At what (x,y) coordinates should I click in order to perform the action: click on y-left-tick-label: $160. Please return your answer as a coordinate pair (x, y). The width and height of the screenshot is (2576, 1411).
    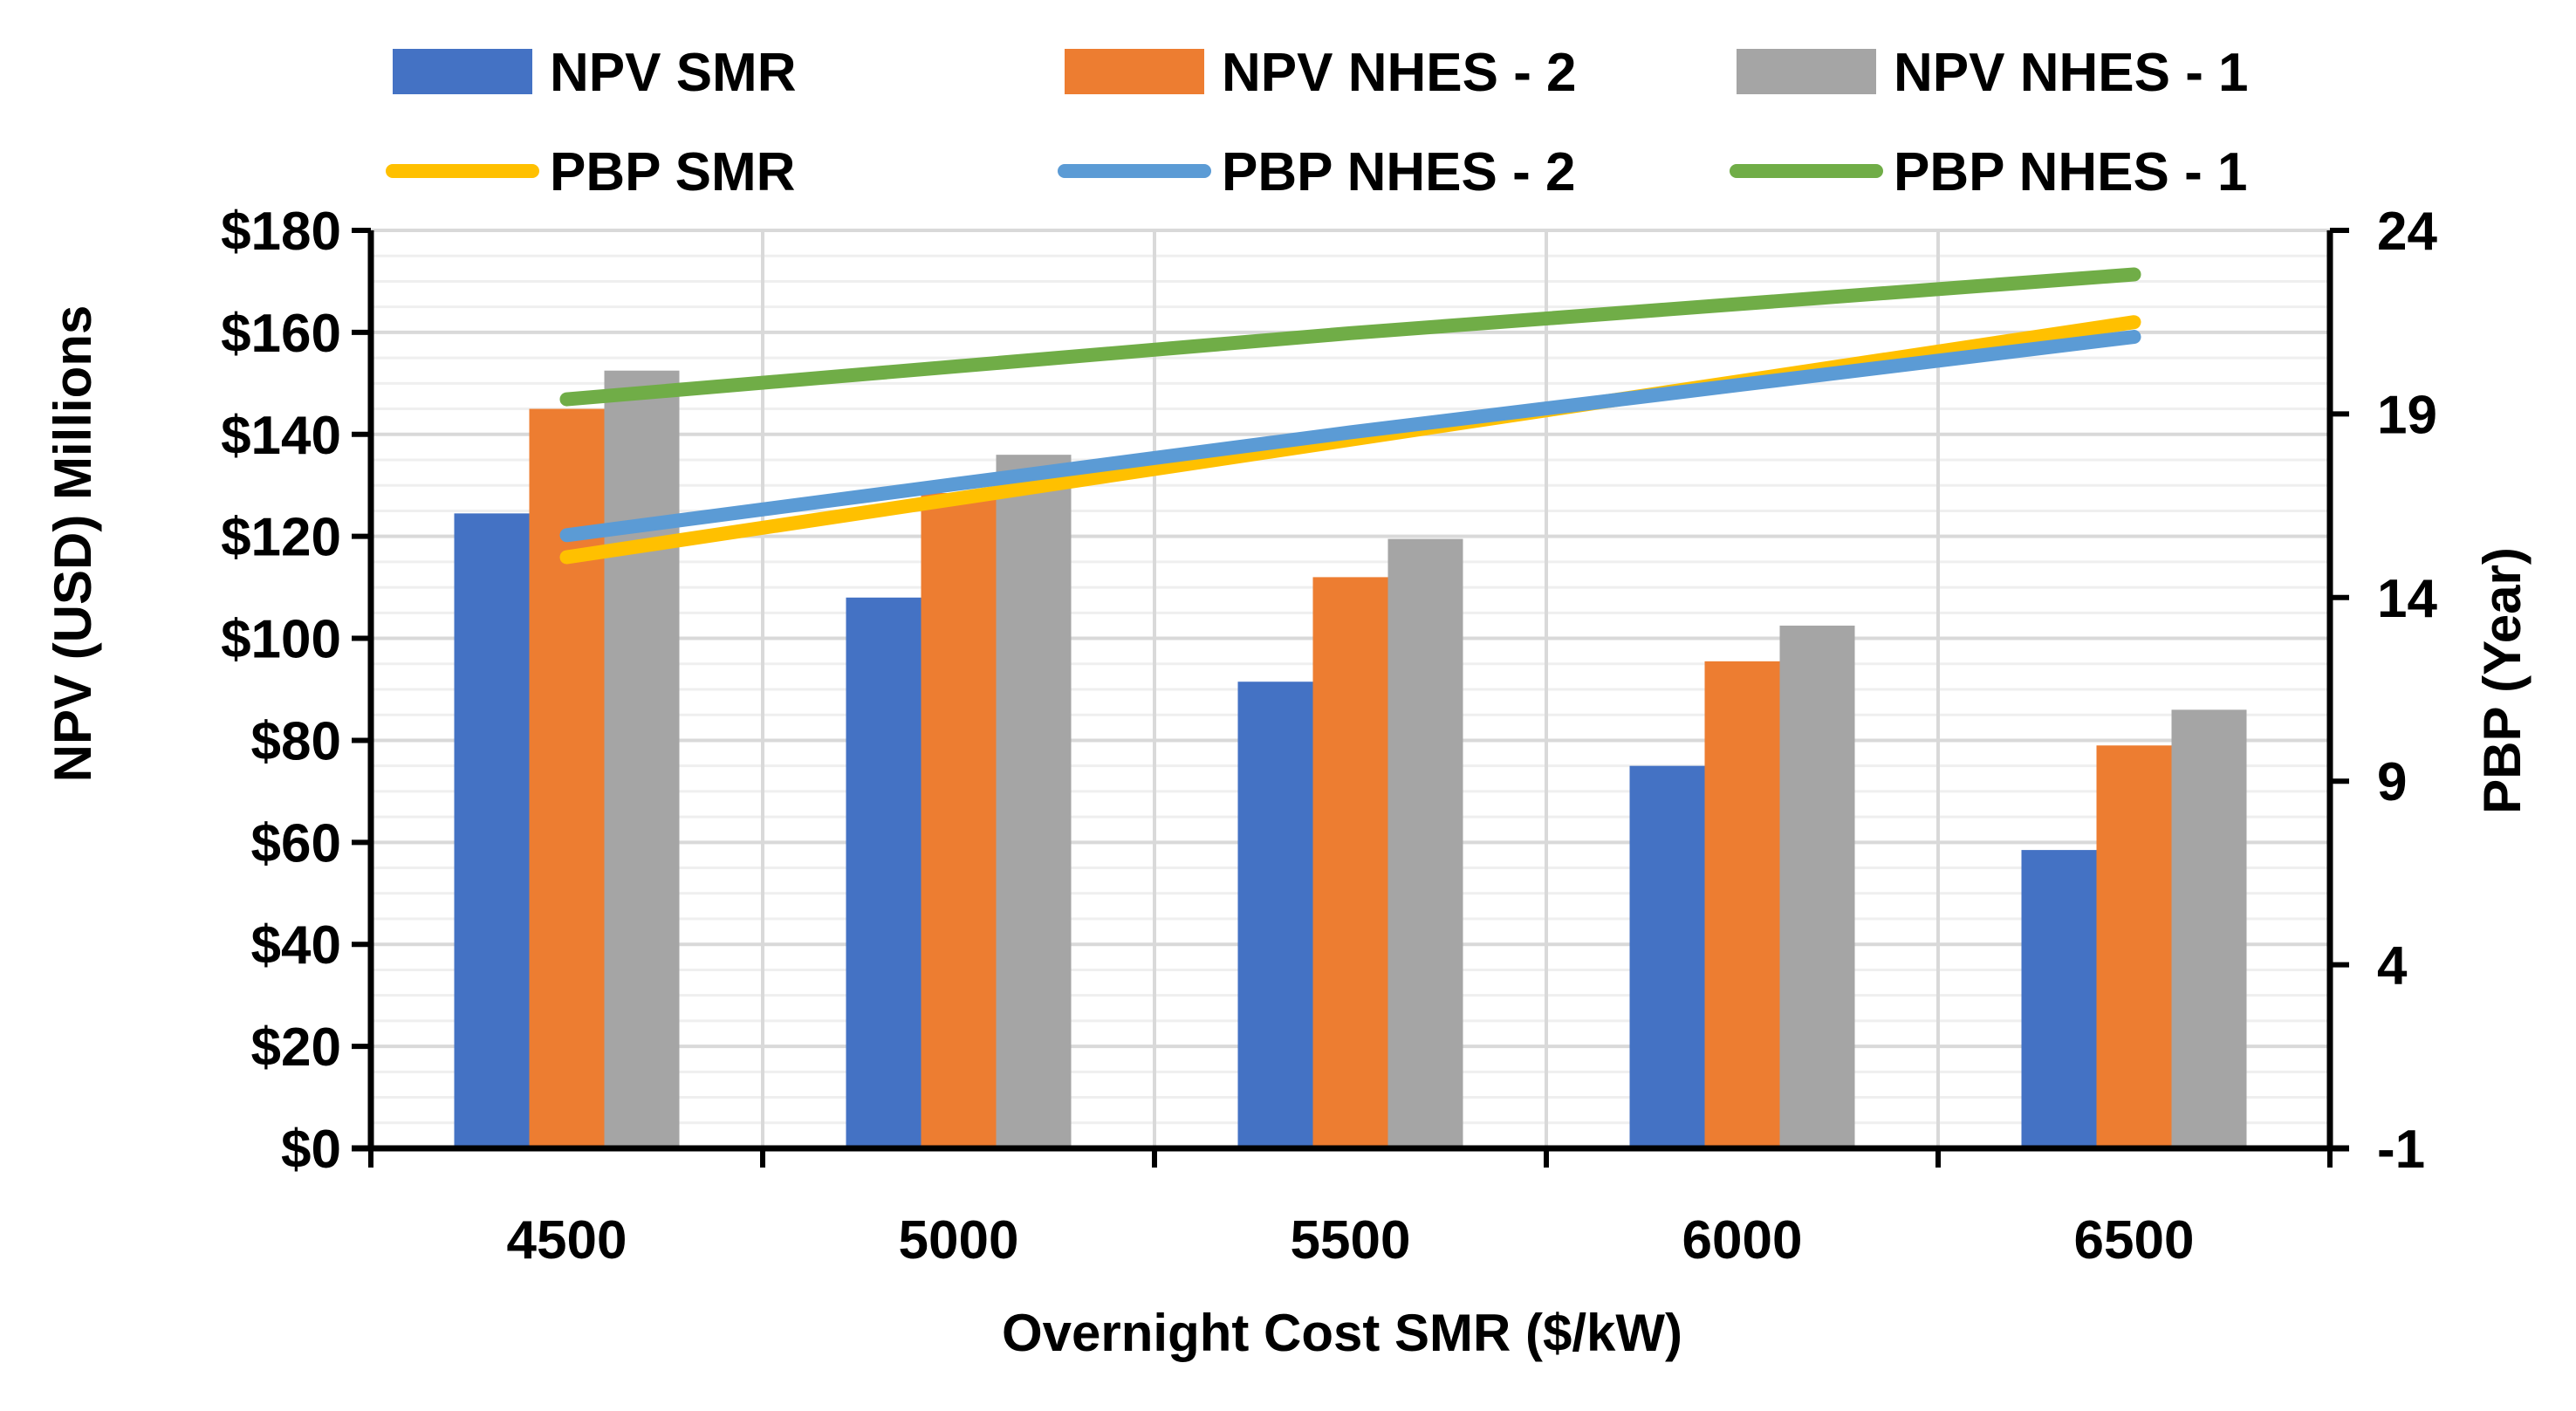
    Looking at the image, I should click on (281, 334).